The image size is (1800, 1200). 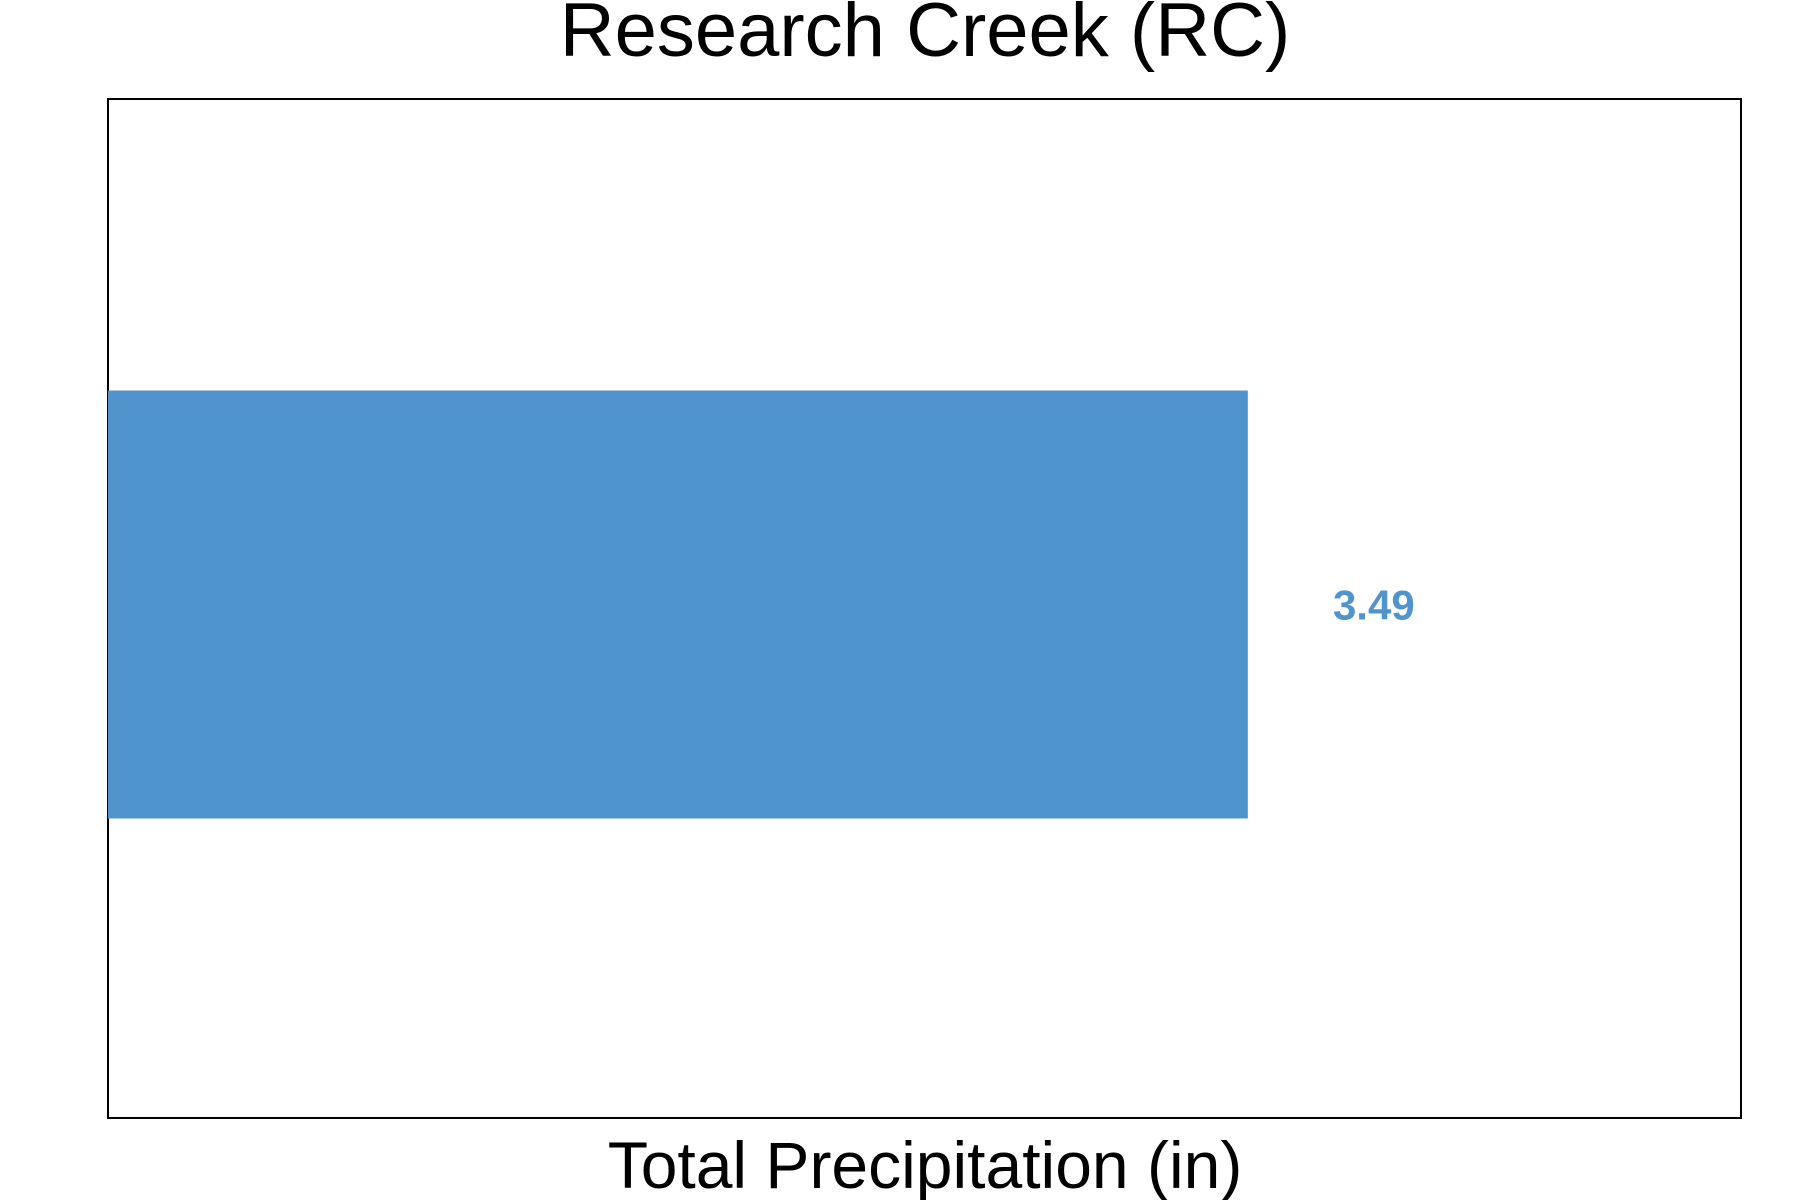 I want to click on x-axis-label: Total Precipitation (in), so click(x=925, y=1164).